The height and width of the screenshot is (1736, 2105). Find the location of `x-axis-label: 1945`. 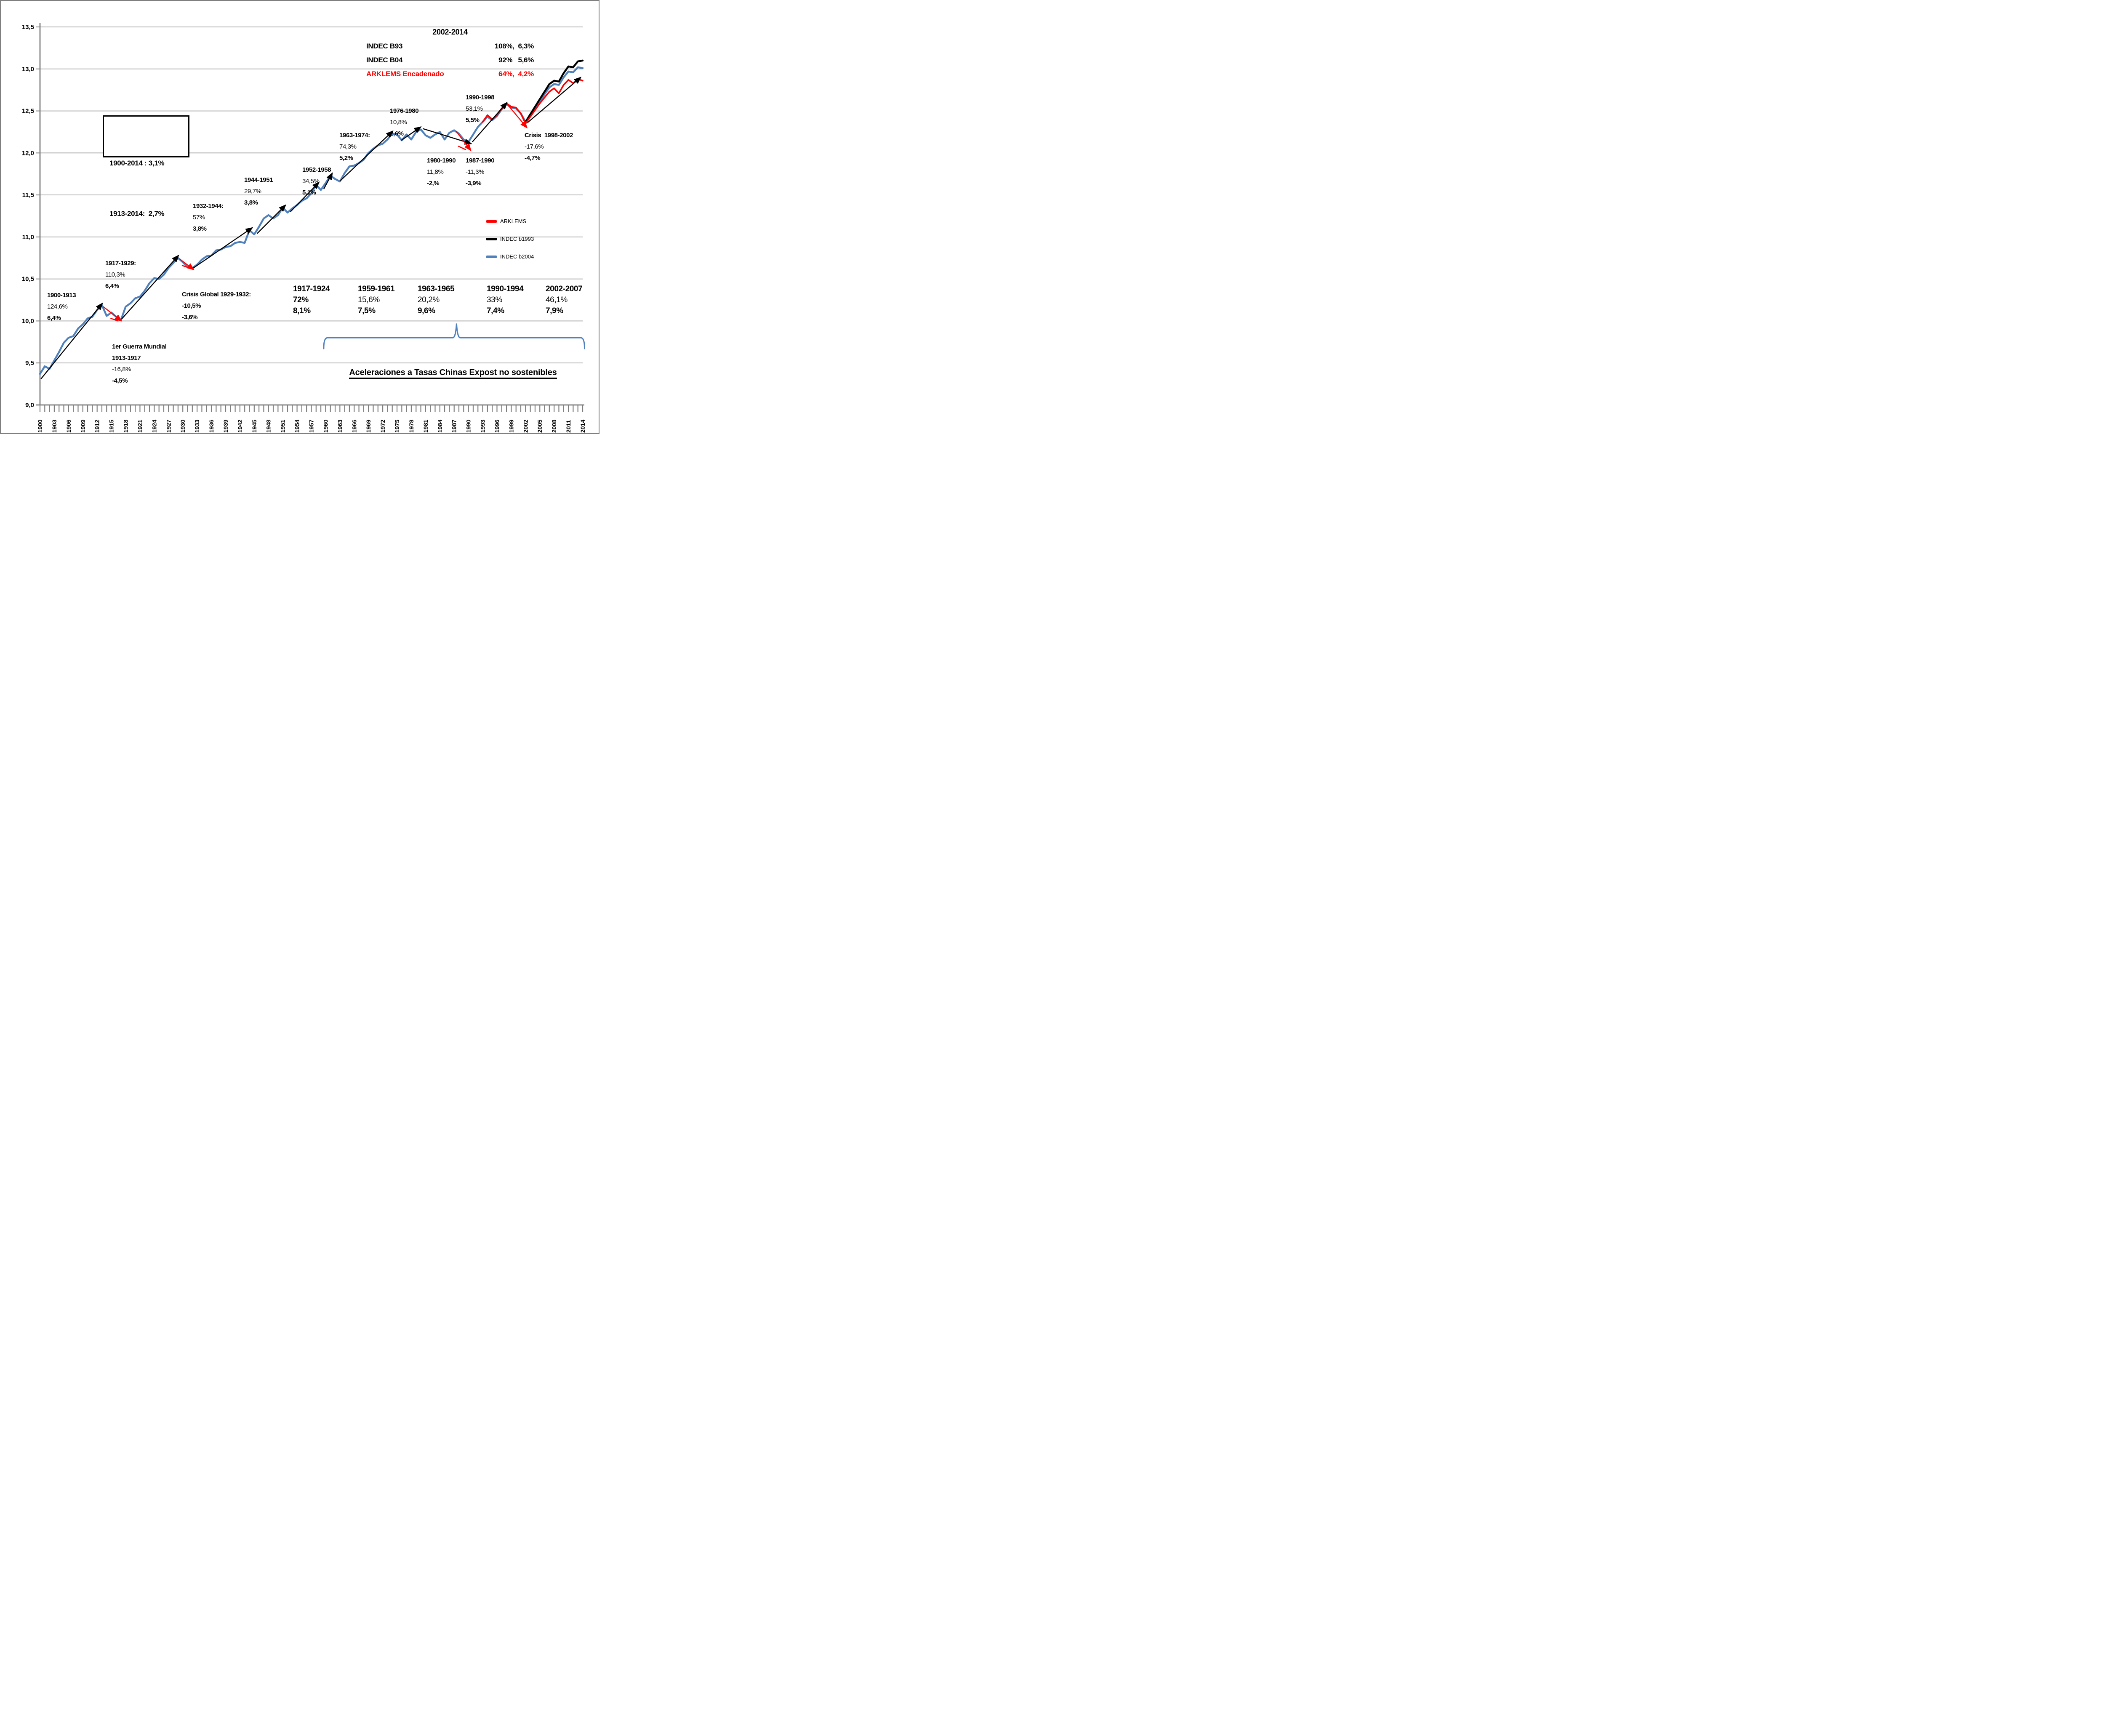

x-axis-label: 1945 is located at coordinates (254, 426).